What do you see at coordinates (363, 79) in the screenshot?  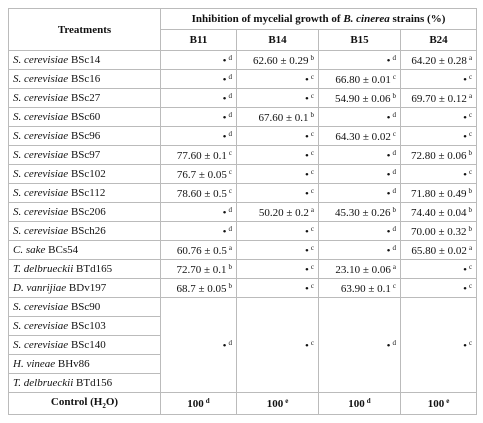 I see `value: 66.80 ± 0.01` at bounding box center [363, 79].